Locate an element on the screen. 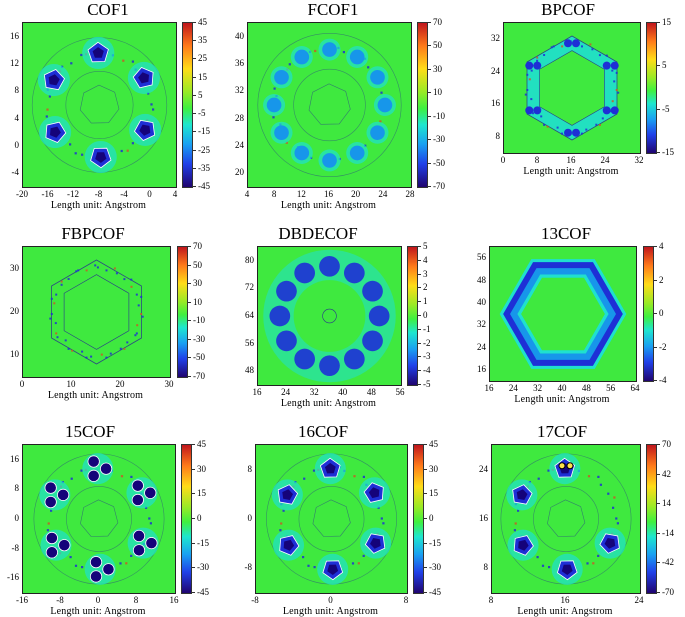  x-tick-label: -8 is located at coordinates (98, 194).